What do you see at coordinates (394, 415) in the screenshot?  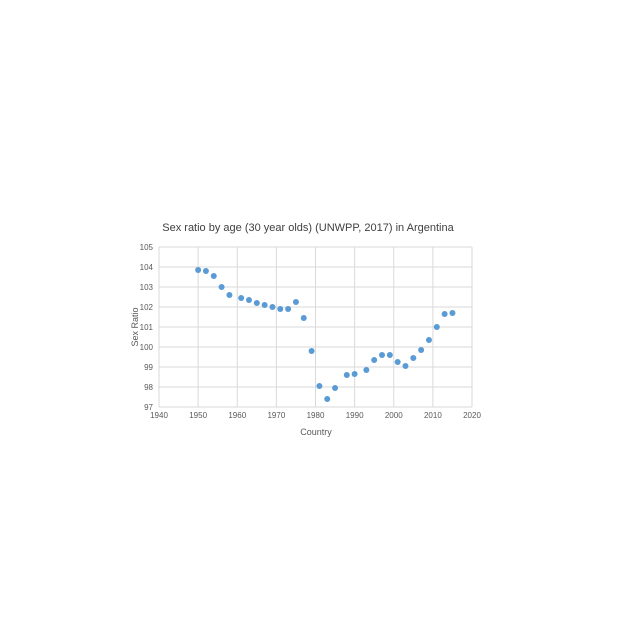 I see `x-tick-label: 2000` at bounding box center [394, 415].